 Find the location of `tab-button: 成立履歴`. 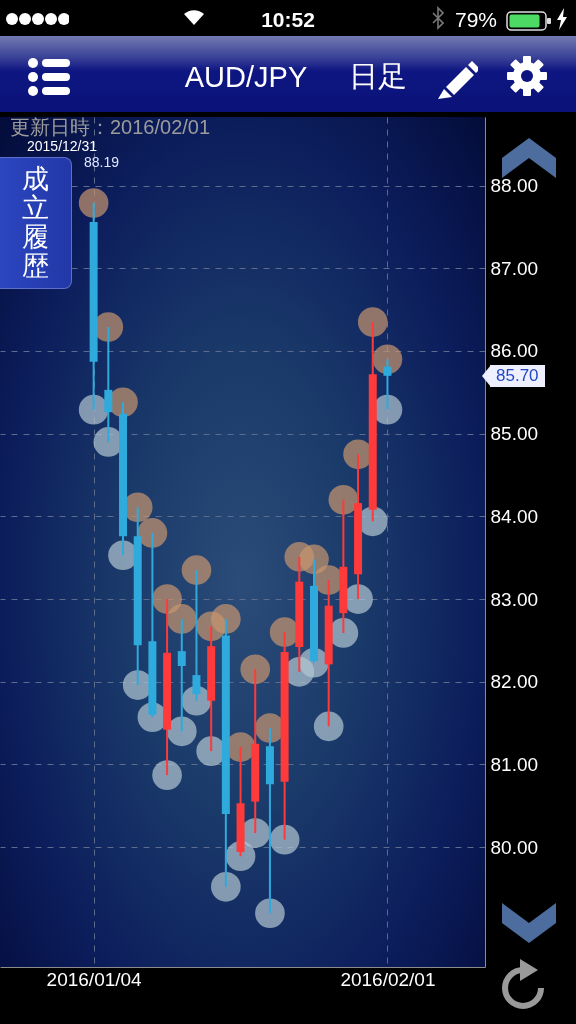

tab-button: 成立履歴 is located at coordinates (36, 223).